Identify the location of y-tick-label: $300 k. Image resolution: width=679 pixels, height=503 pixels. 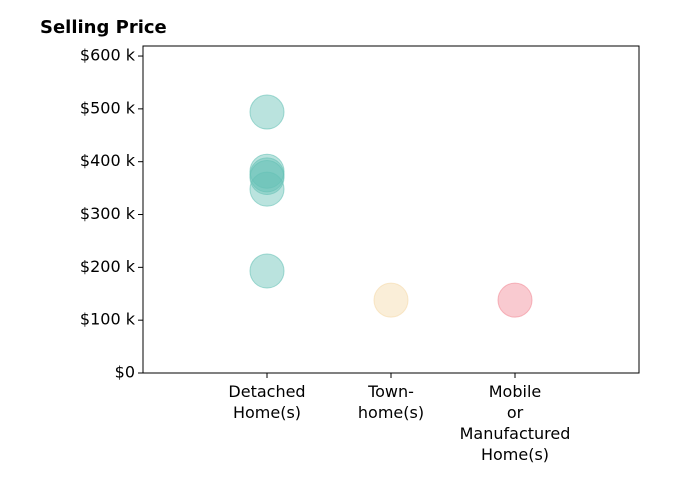
(108, 213).